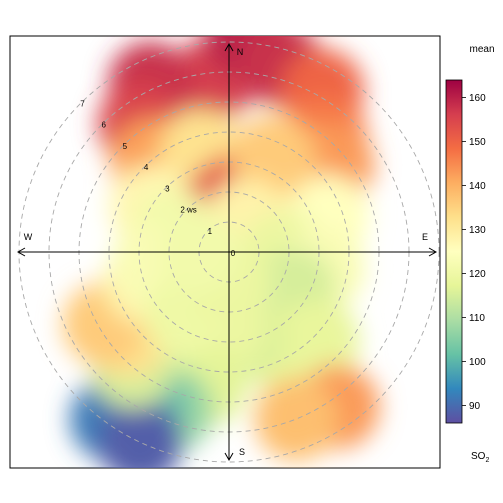  Describe the element at coordinates (210, 231) in the screenshot. I see `radial-label: 1` at that location.